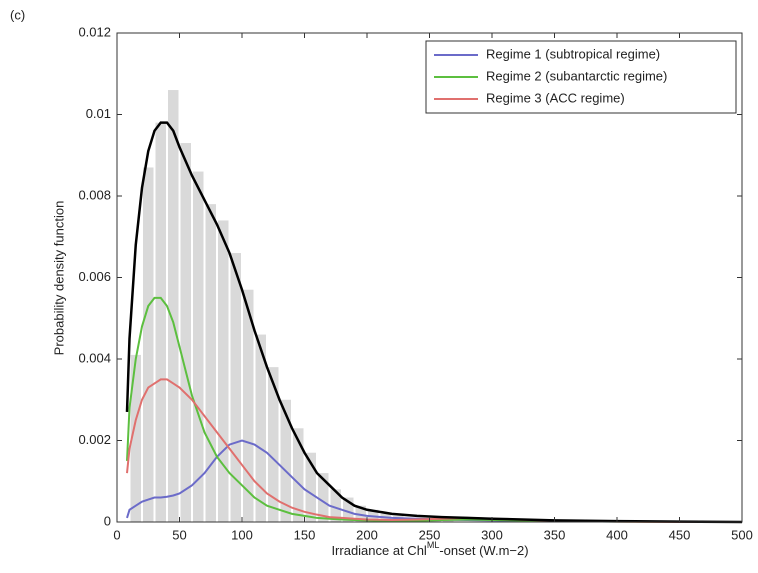 The height and width of the screenshot is (573, 758). What do you see at coordinates (94, 357) in the screenshot?
I see `y-tick-label: 0.004` at bounding box center [94, 357].